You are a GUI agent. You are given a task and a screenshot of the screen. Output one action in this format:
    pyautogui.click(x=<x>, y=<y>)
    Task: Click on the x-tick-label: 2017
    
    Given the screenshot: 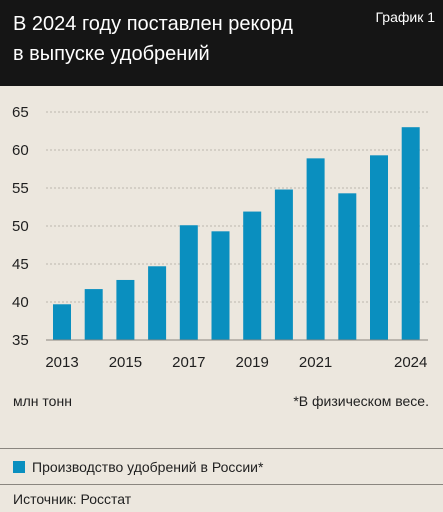 What is the action you would take?
    pyautogui.click(x=188, y=362)
    